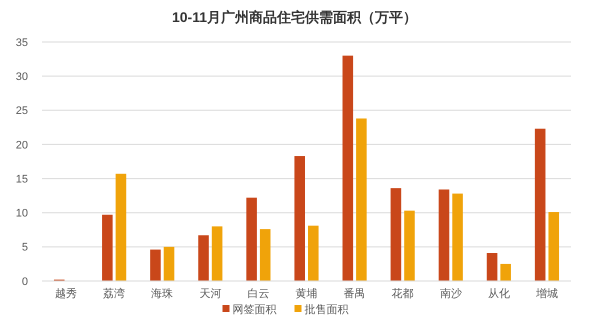 The width and height of the screenshot is (589, 325). What do you see at coordinates (25, 282) in the screenshot?
I see `y-tick-label: 0` at bounding box center [25, 282].